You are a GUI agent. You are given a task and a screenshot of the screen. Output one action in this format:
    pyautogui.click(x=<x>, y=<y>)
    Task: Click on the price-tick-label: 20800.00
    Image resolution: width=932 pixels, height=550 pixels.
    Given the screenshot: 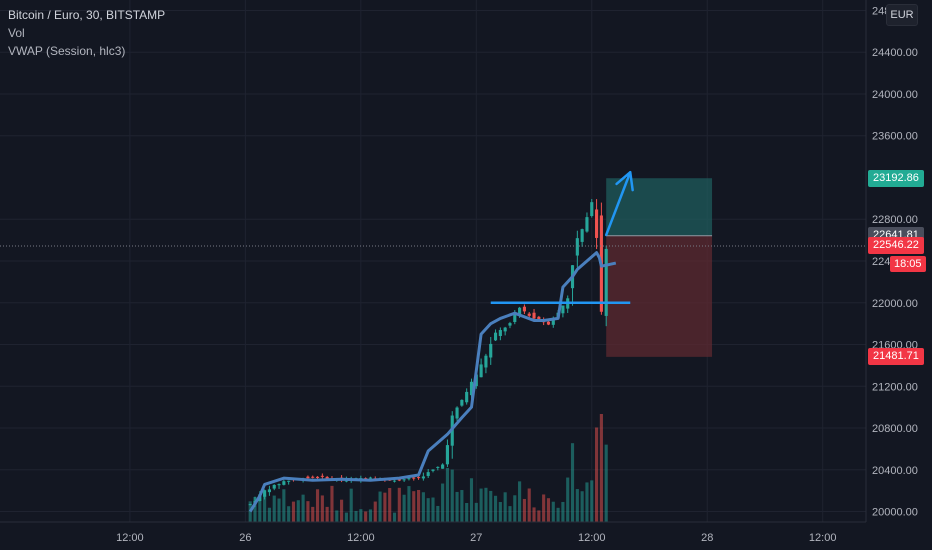 What is the action you would take?
    pyautogui.click(x=895, y=429)
    